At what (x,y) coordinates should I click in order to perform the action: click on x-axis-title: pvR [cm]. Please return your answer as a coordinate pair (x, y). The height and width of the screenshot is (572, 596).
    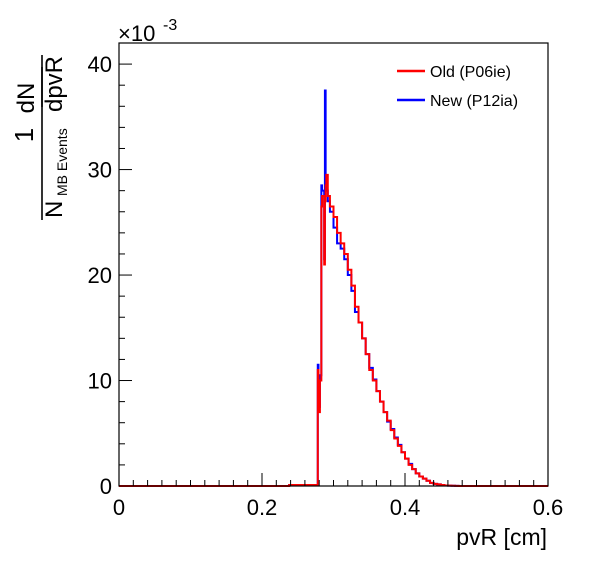
    Looking at the image, I should click on (501, 537).